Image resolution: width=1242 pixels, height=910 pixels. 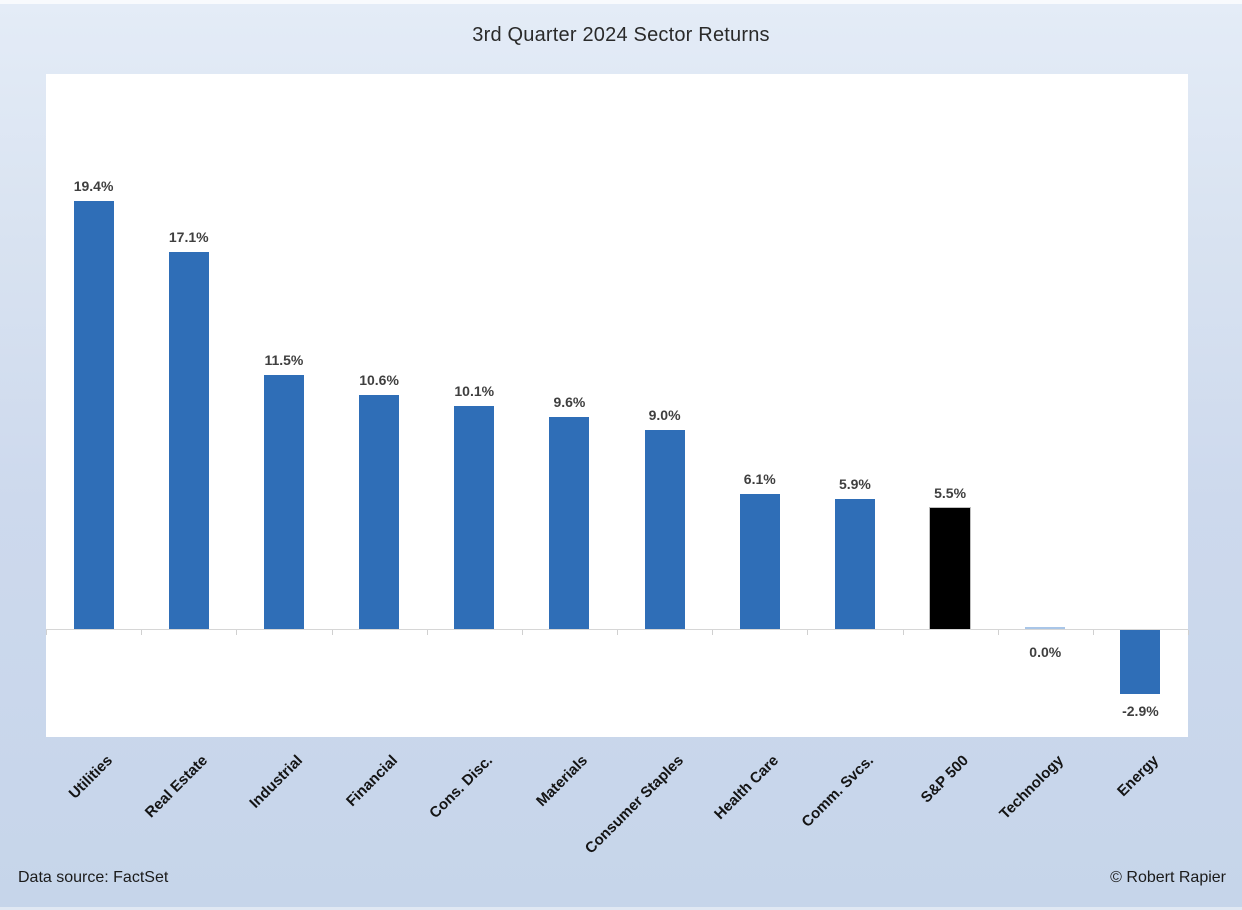 What do you see at coordinates (93, 415) in the screenshot?
I see `bar-utilities` at bounding box center [93, 415].